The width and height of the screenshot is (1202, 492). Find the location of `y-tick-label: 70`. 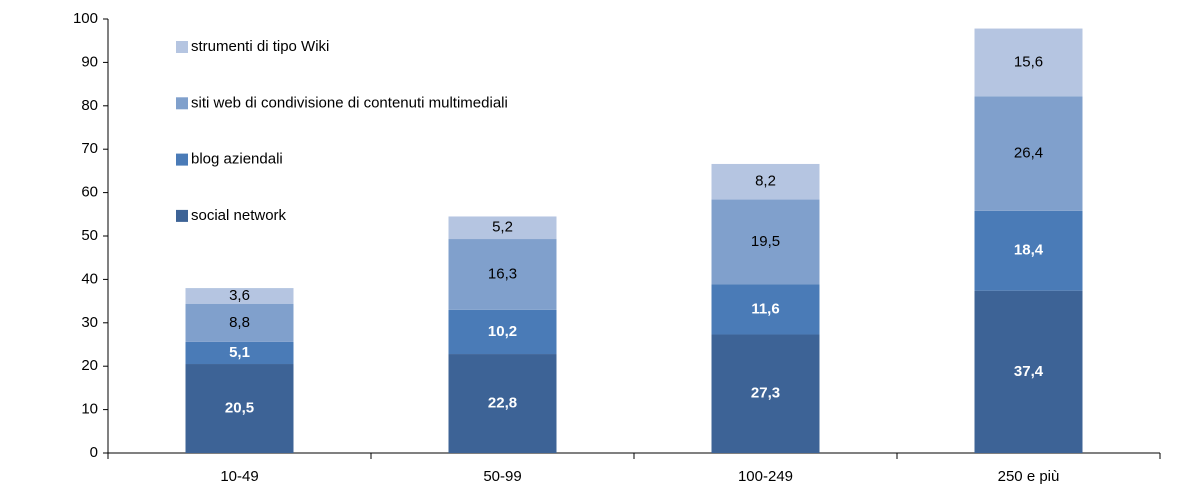

y-tick-label: 70 is located at coordinates (89, 148).